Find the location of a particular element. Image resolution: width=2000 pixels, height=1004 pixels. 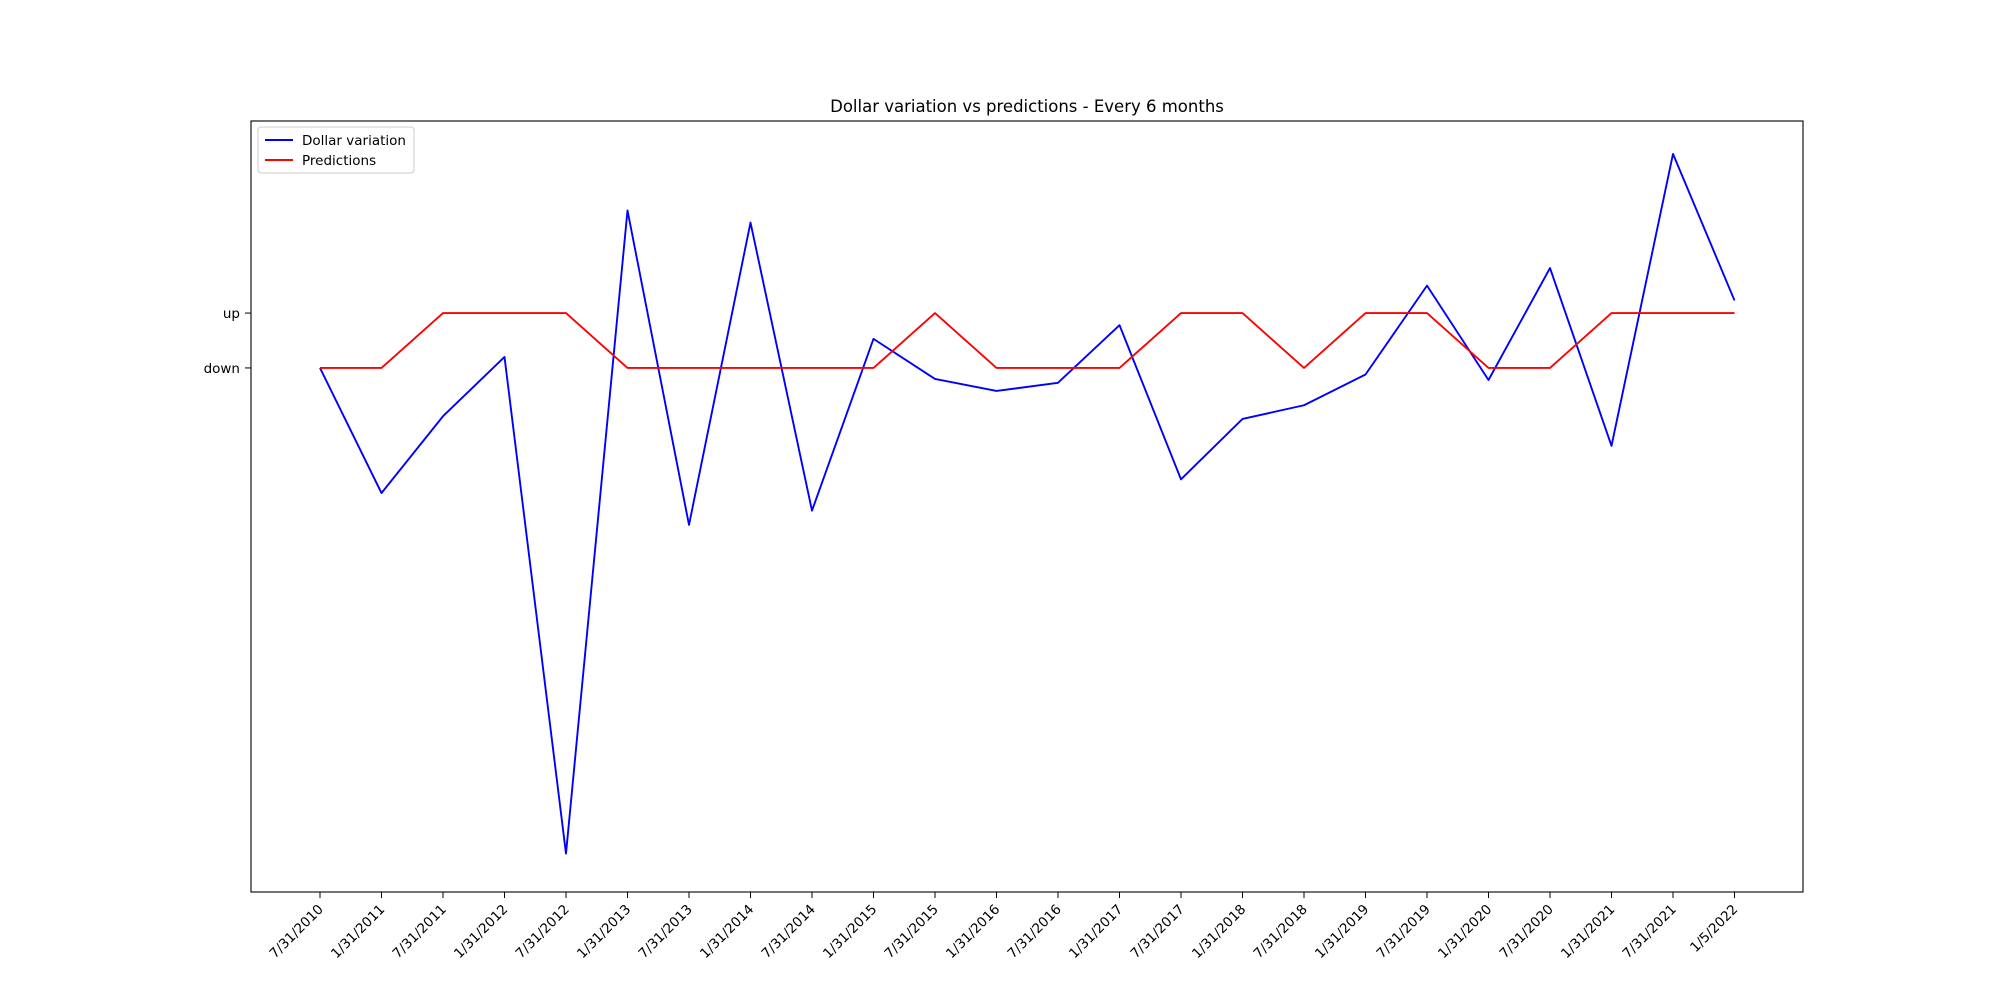

x-tick-label-0: 7/31/2010 is located at coordinates (297, 932).